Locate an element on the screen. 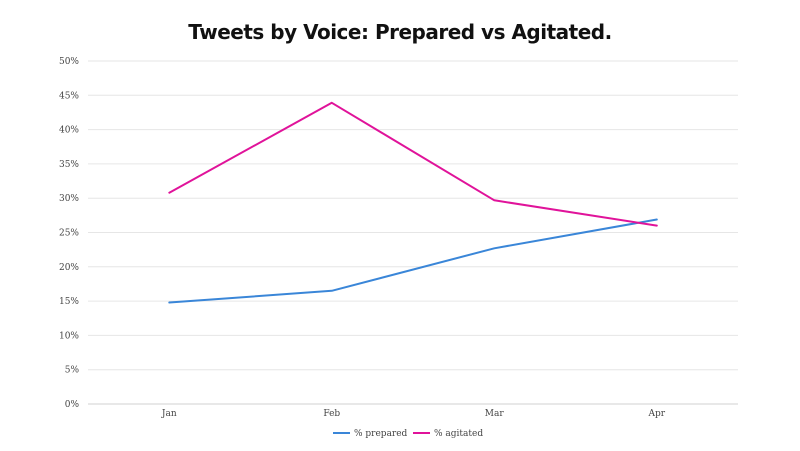  y-tick-label: 20% is located at coordinates (69, 268).